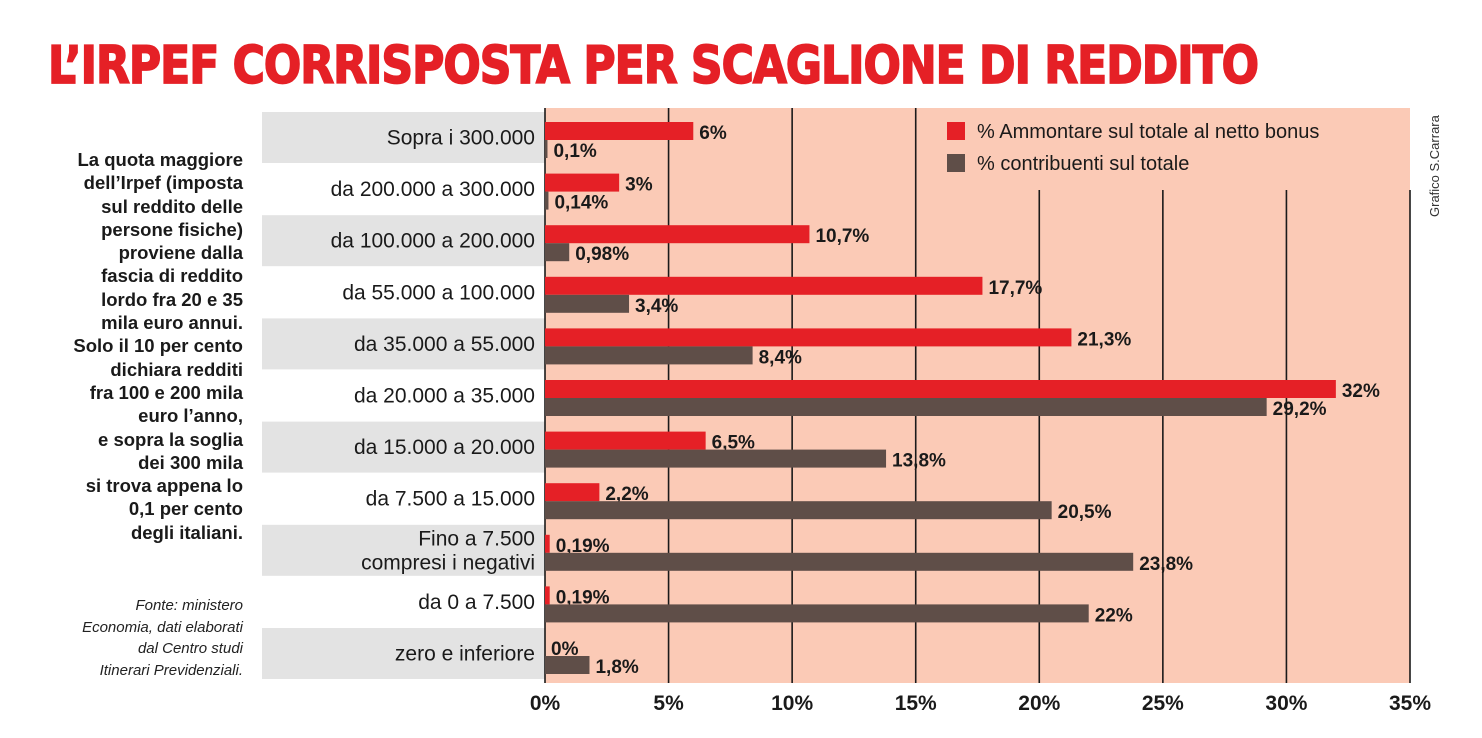  I want to click on category-label: Fino a 7.500 compresi i negativi, so click(448, 550).